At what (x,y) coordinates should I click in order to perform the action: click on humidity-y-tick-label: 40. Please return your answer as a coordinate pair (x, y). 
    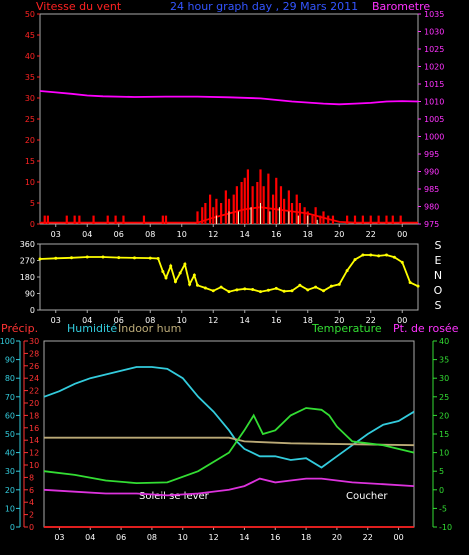
    Looking at the image, I should click on (10, 453).